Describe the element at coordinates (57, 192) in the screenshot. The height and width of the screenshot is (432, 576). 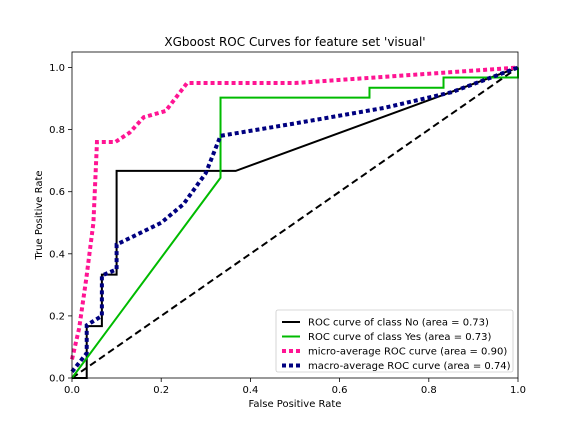
I see `y-tick-label: 0.6` at that location.